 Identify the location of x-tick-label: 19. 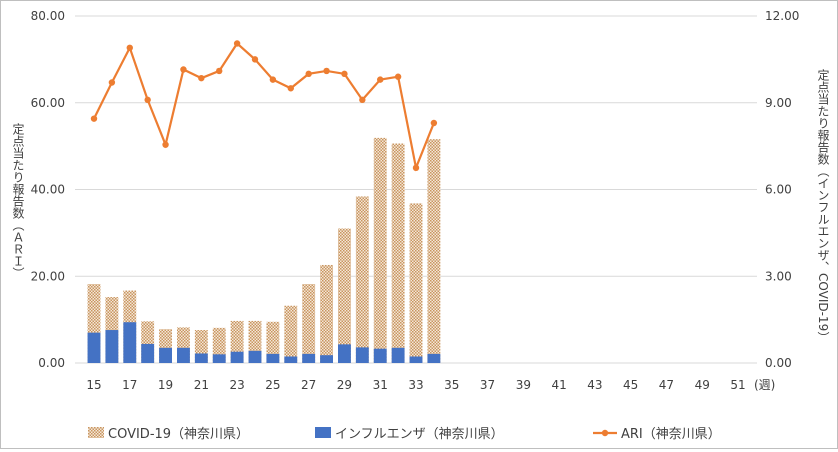
(165, 385).